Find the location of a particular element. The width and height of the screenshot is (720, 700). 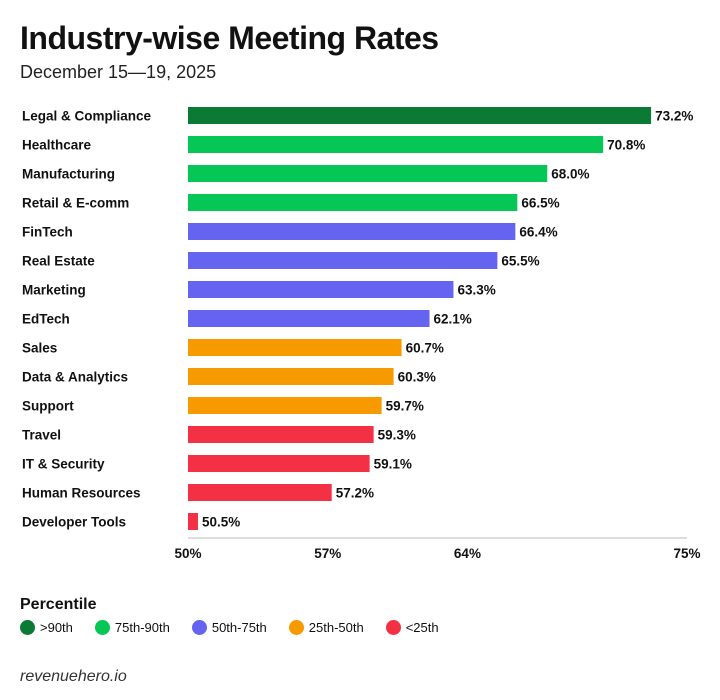

category-label: EdTech is located at coordinates (46, 319).